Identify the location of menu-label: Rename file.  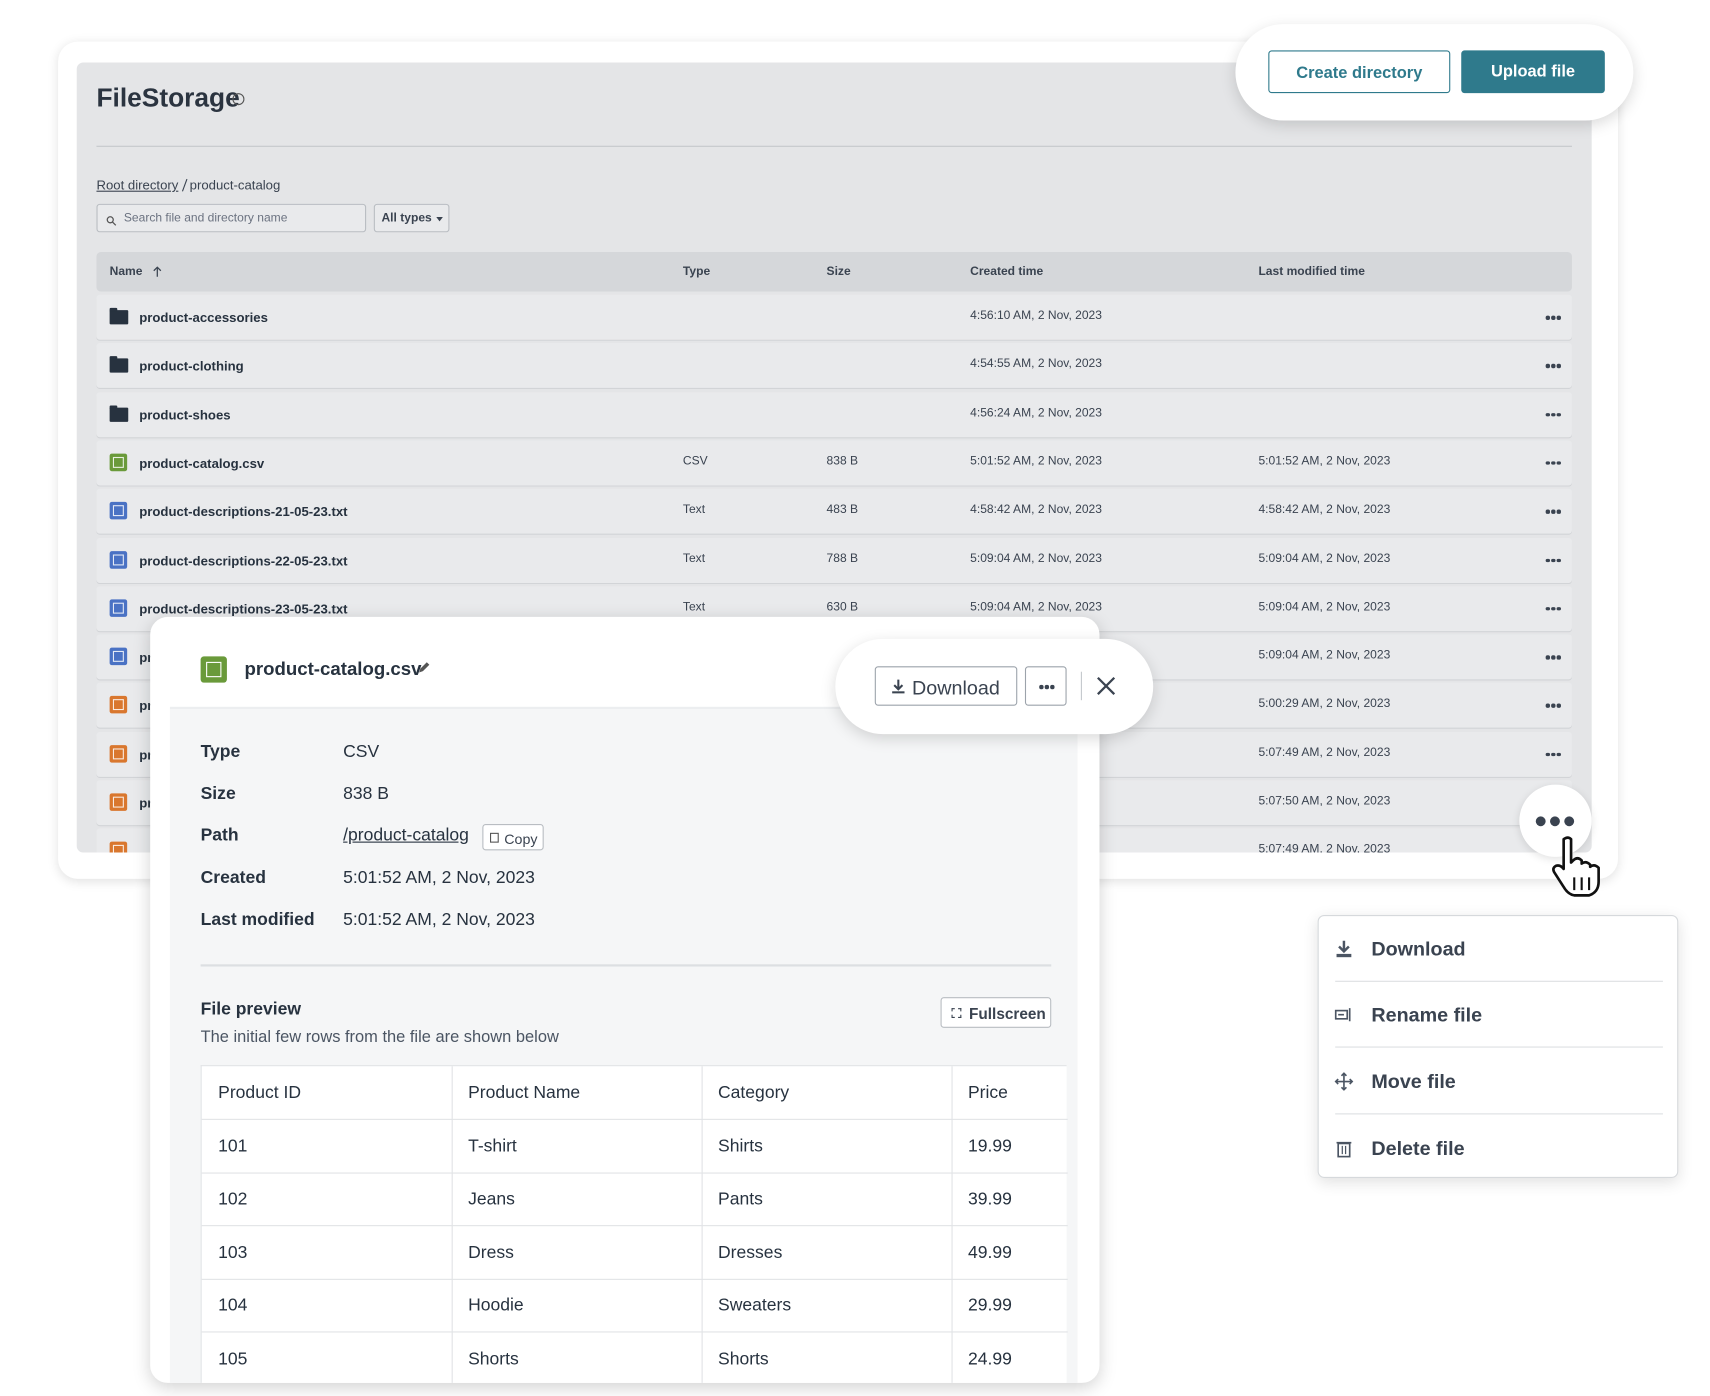
(1427, 1014).